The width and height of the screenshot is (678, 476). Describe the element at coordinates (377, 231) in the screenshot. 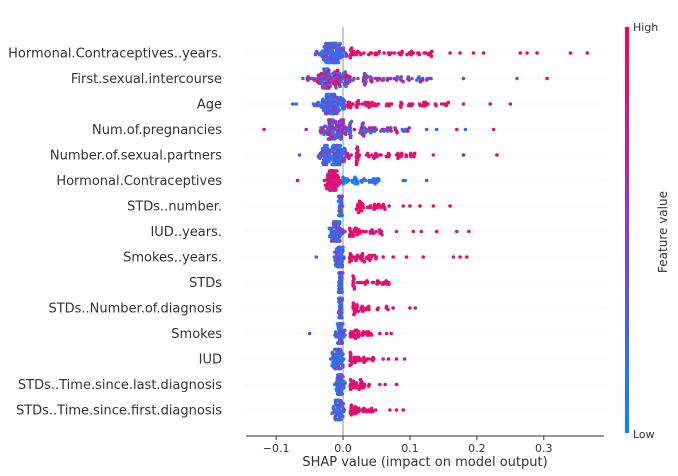

I see `feature-row: IUD..years.` at that location.